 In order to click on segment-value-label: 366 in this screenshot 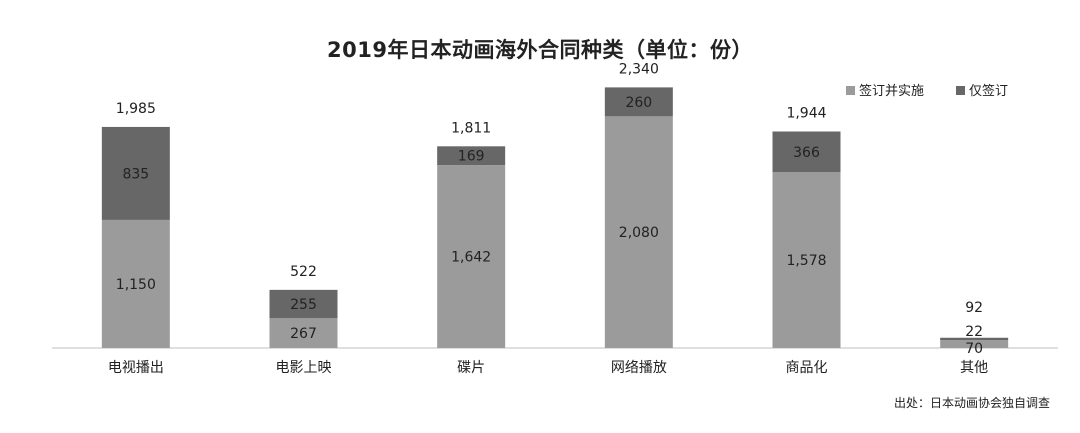, I will do `click(806, 153)`.